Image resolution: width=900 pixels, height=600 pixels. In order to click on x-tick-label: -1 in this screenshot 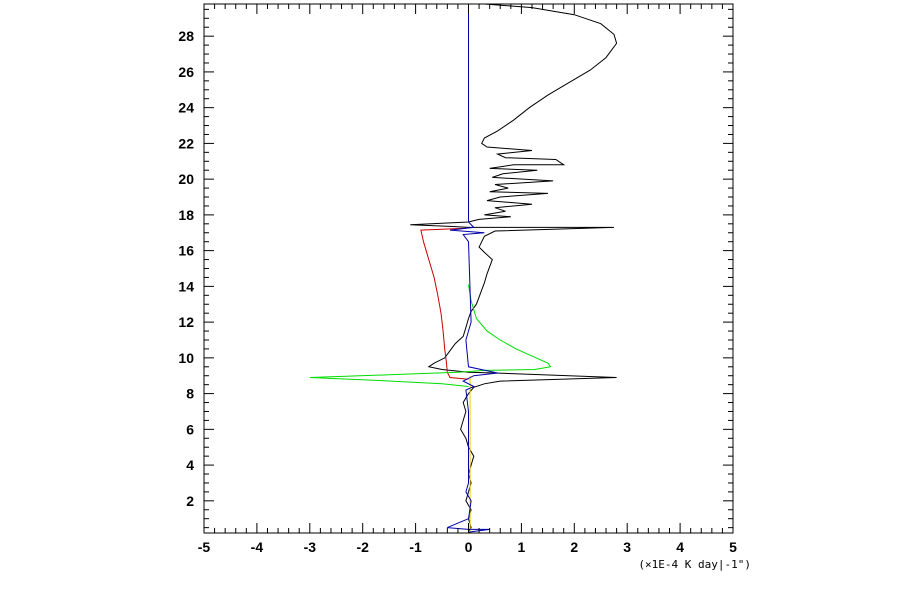, I will do `click(415, 547)`.